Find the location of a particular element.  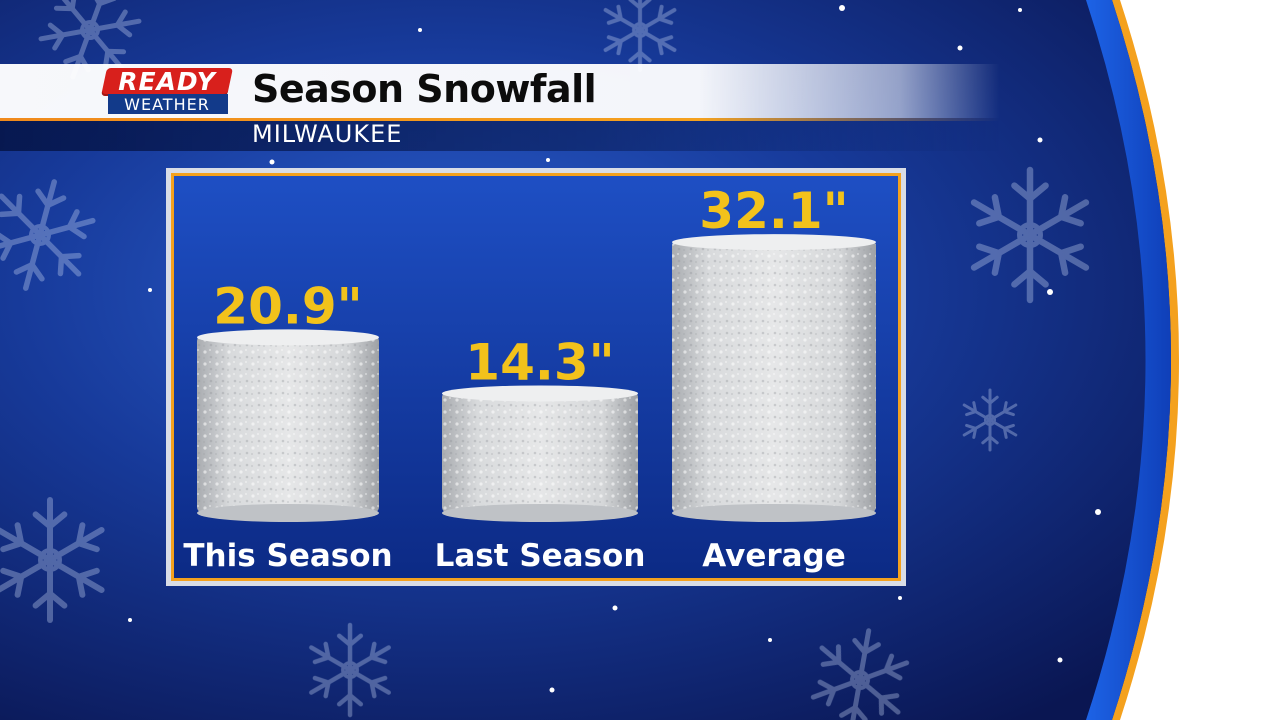

category-label-2: Last Season is located at coordinates (540, 556).